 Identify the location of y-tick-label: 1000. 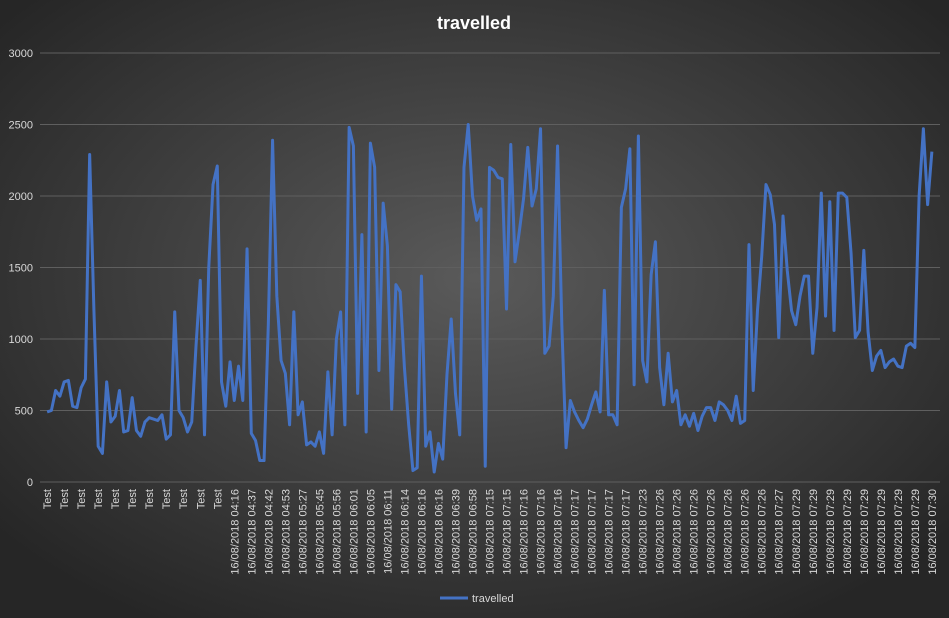
(21, 340).